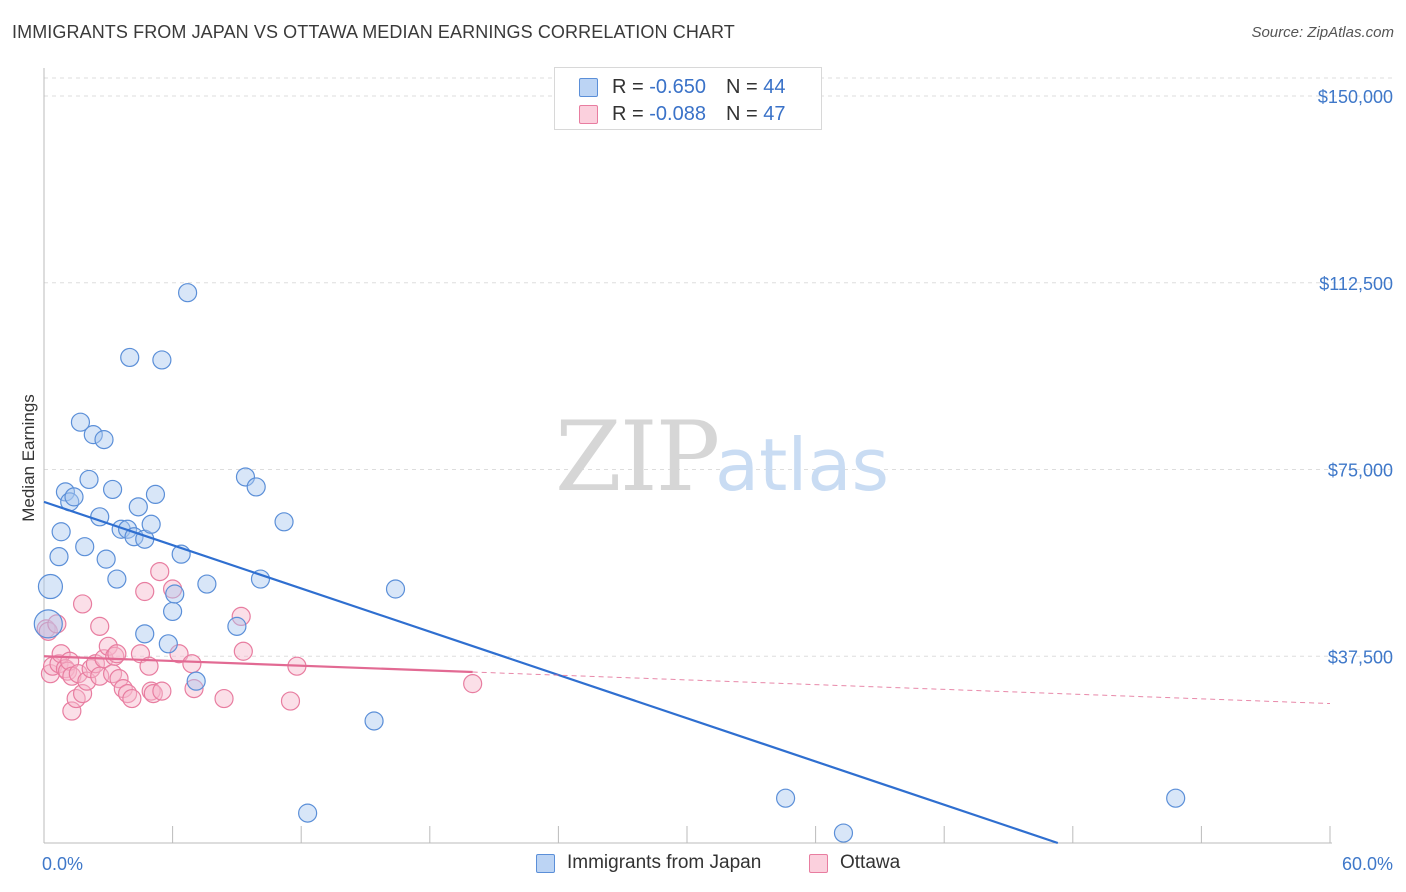 The width and height of the screenshot is (1406, 892). What do you see at coordinates (677, 86) in the screenshot?
I see `legend-r-value: -0.650` at bounding box center [677, 86].